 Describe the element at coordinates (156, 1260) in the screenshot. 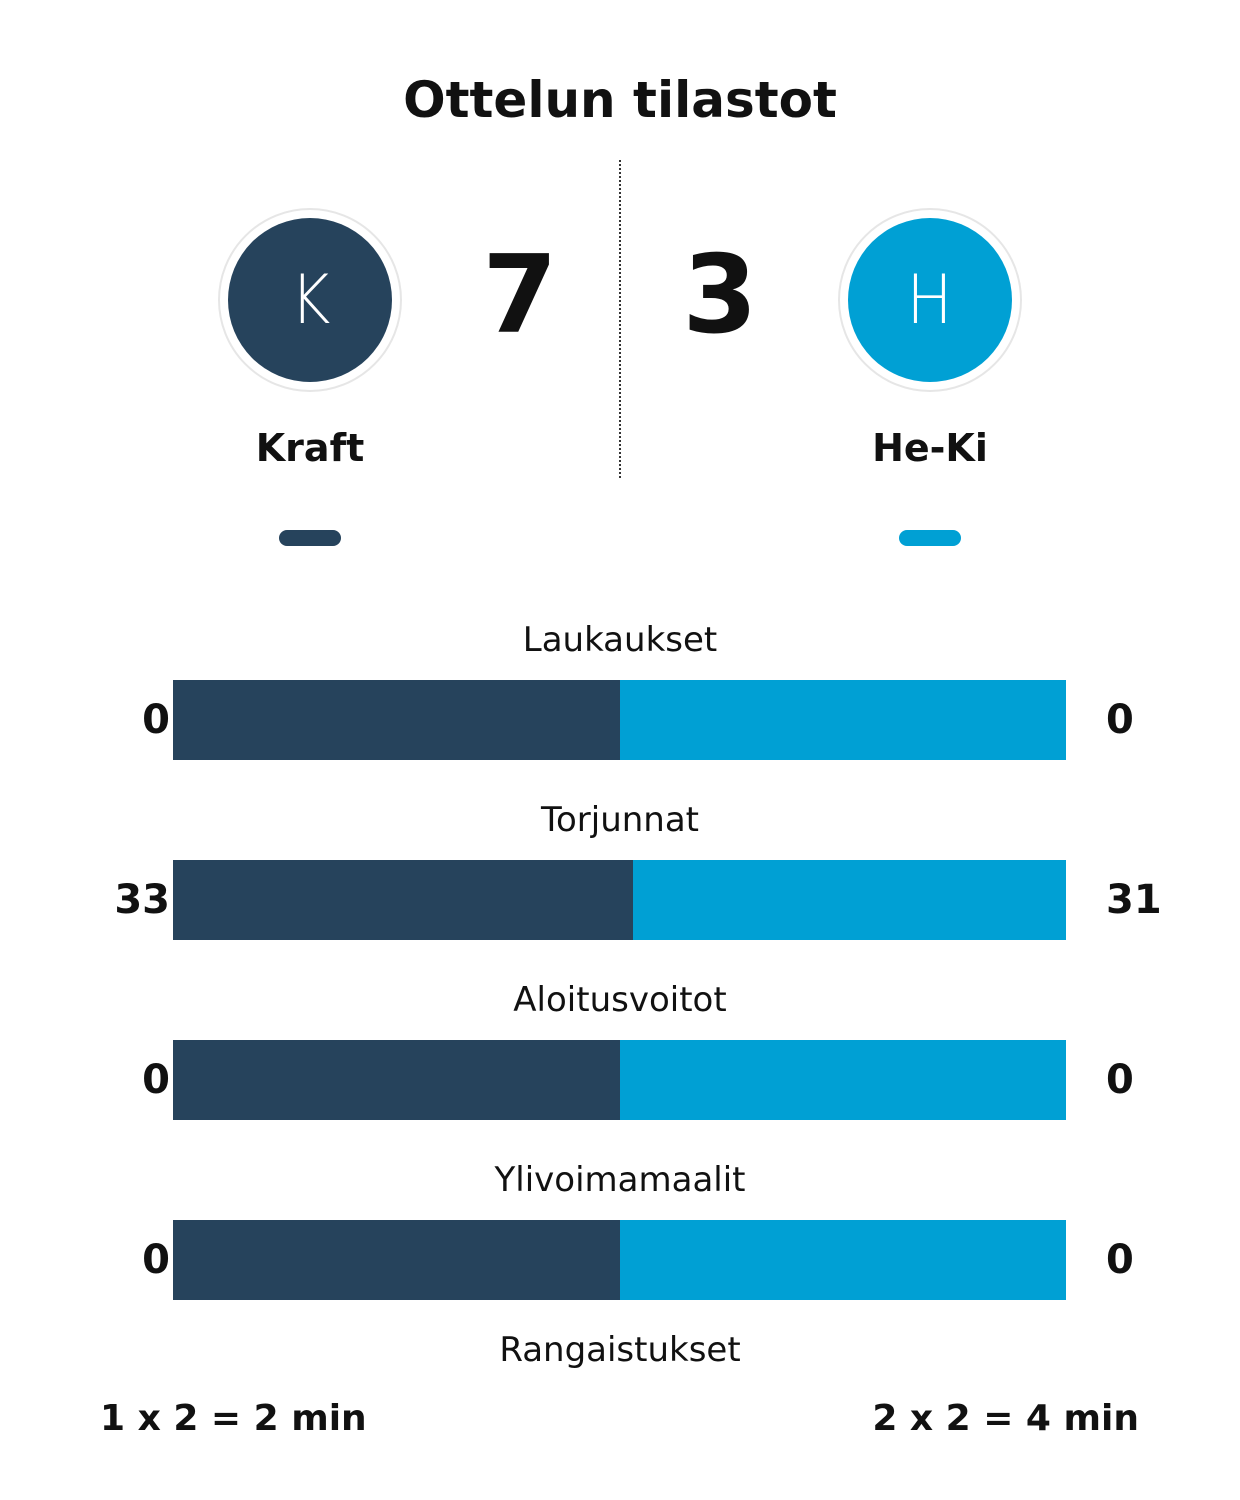

I see `stat-home-powerplay-goals: 0` at that location.